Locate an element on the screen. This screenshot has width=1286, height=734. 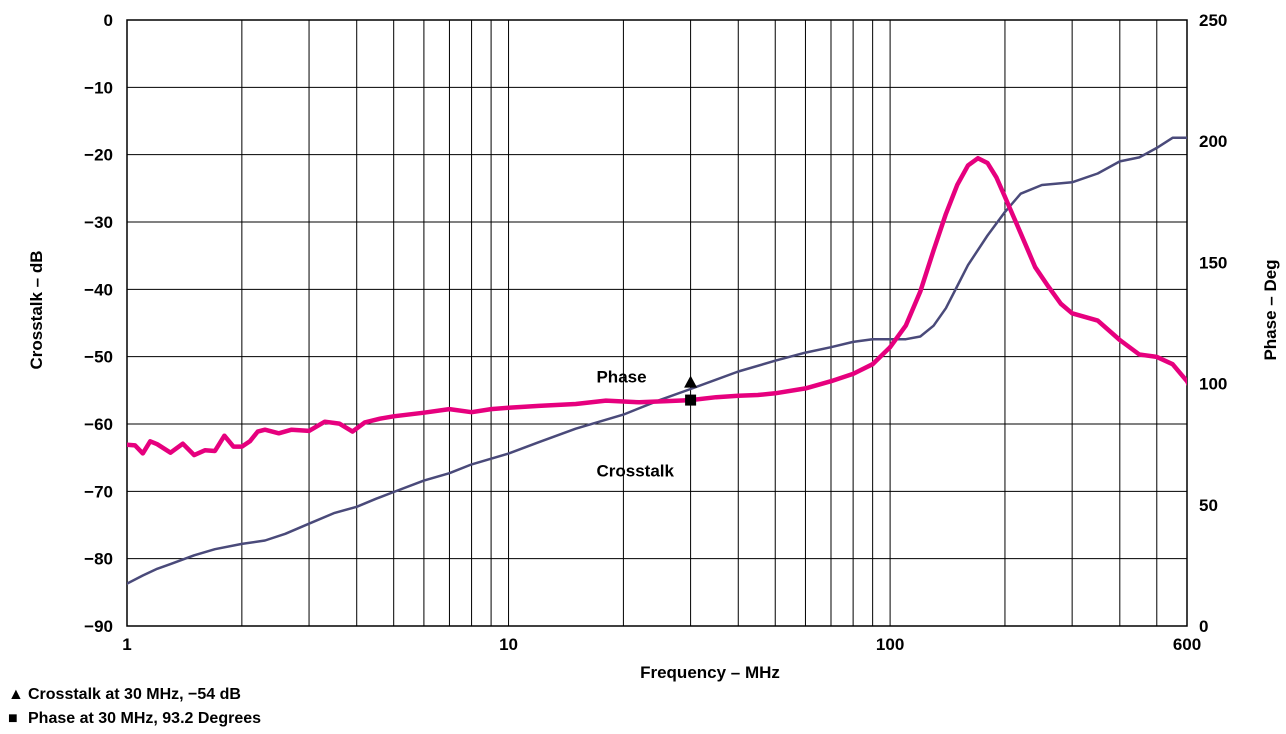
y2-axis-title: Phase – Deg is located at coordinates (1270, 309).